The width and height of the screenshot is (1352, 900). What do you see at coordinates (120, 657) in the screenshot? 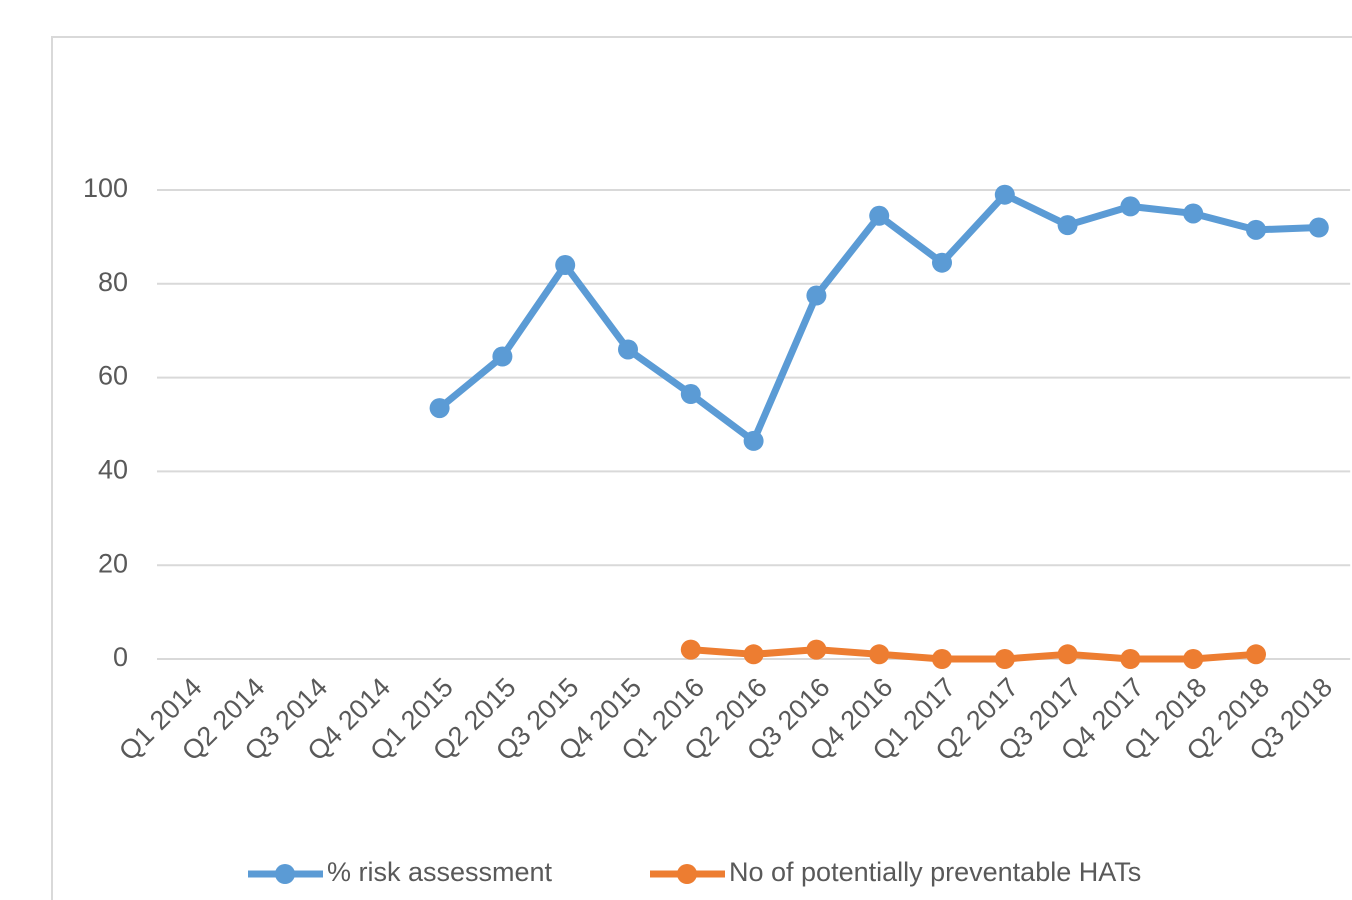
I see `y-tick-label: 0` at bounding box center [120, 657].